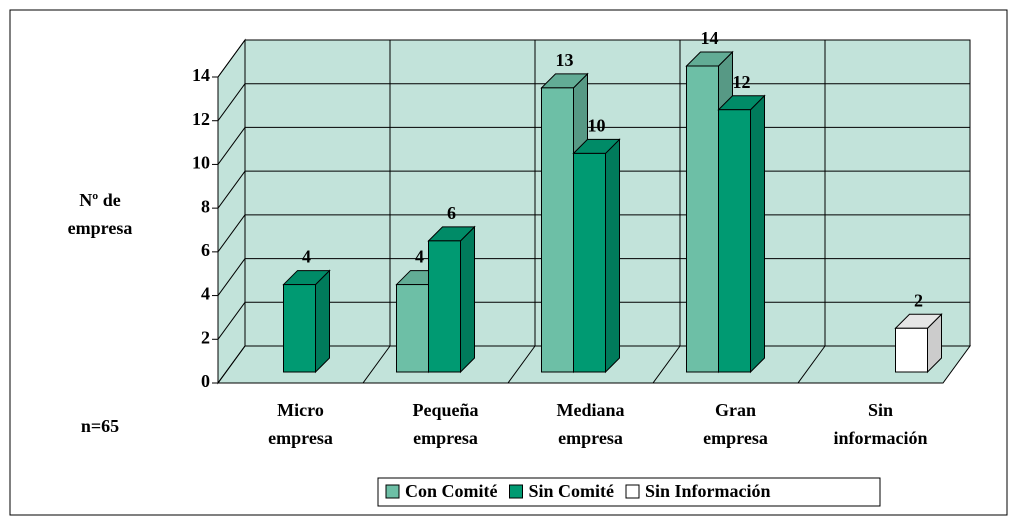 The image size is (1018, 521). What do you see at coordinates (205, 381) in the screenshot?
I see `y-tick-label: 0` at bounding box center [205, 381].